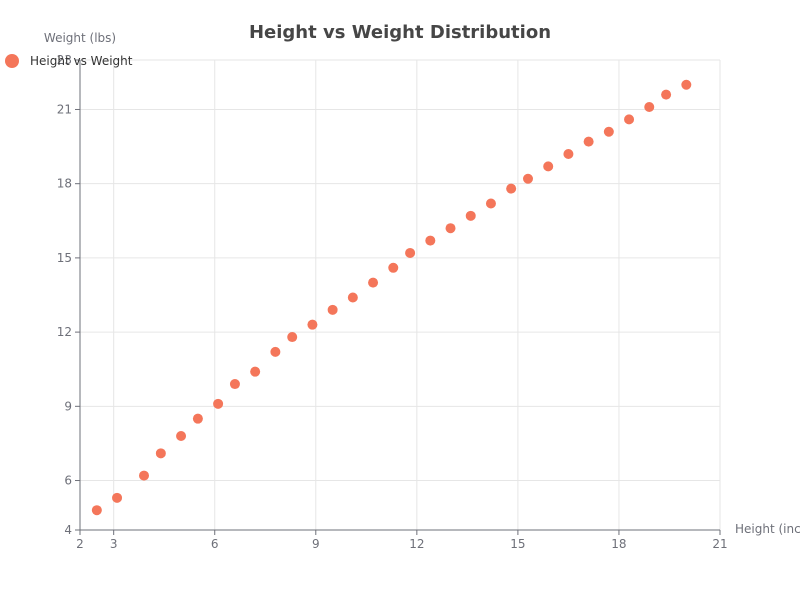 This screenshot has width=800, height=600. What do you see at coordinates (12, 61) in the screenshot?
I see `legend-marker-icon` at bounding box center [12, 61].